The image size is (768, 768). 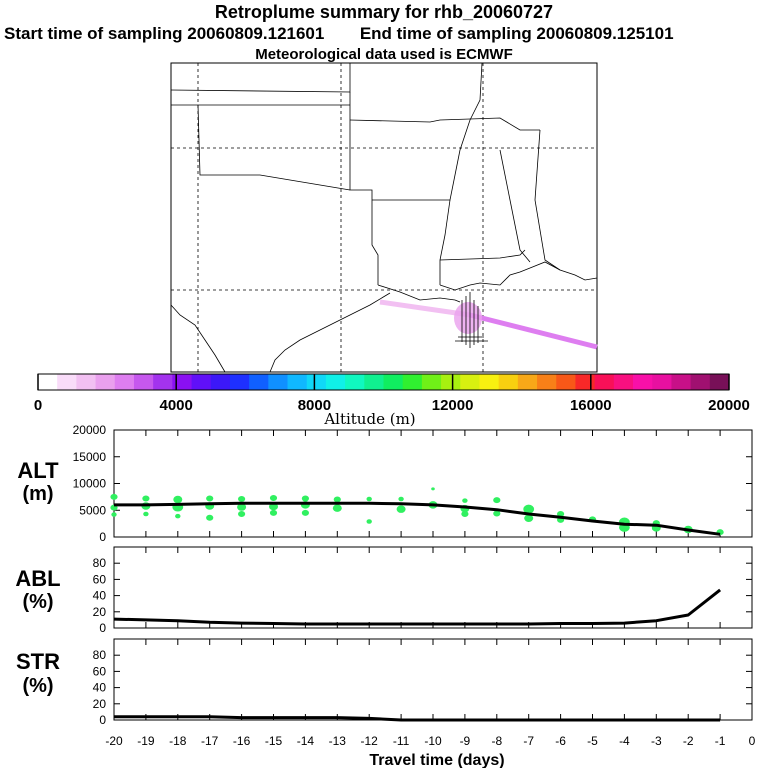 What do you see at coordinates (38, 405) in the screenshot?
I see `colorbar-tick-label: 0` at bounding box center [38, 405].